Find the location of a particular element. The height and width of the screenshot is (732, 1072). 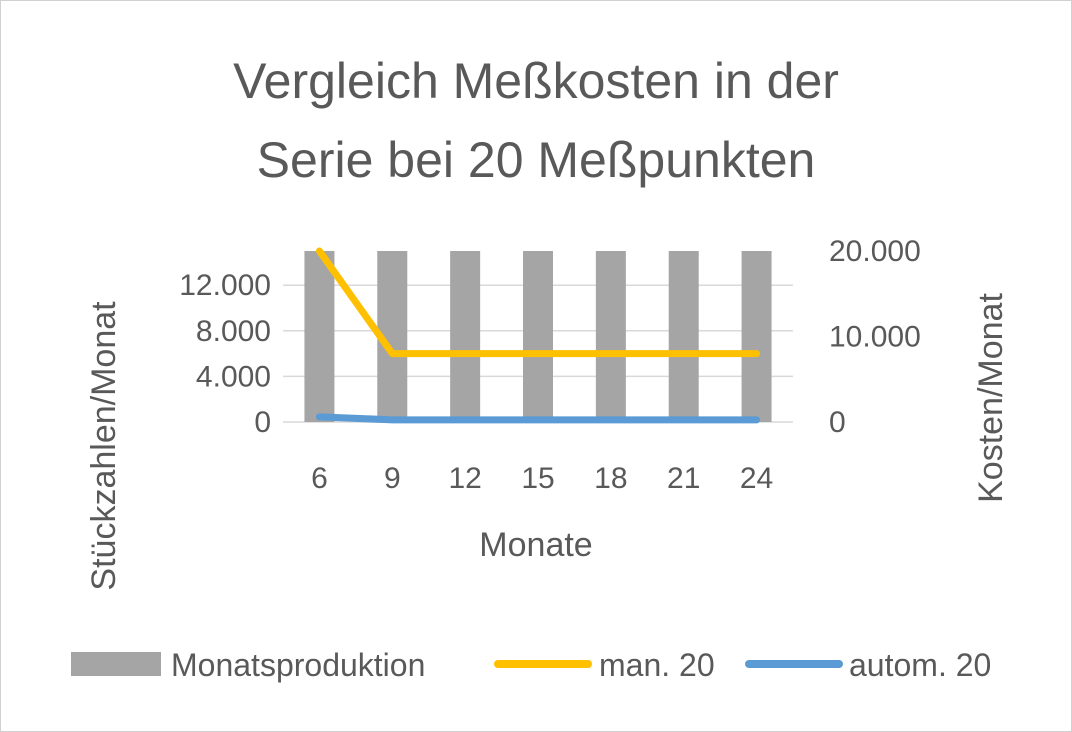

line-series is located at coordinates (538, 335).